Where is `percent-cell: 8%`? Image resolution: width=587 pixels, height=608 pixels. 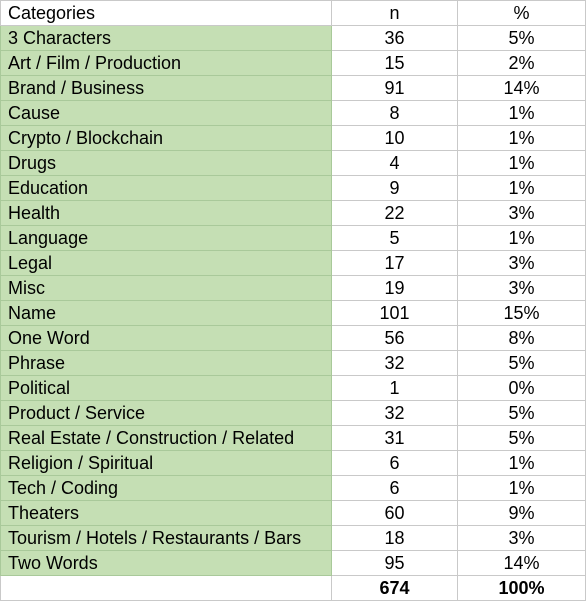
percent-cell: 8% is located at coordinates (521, 338).